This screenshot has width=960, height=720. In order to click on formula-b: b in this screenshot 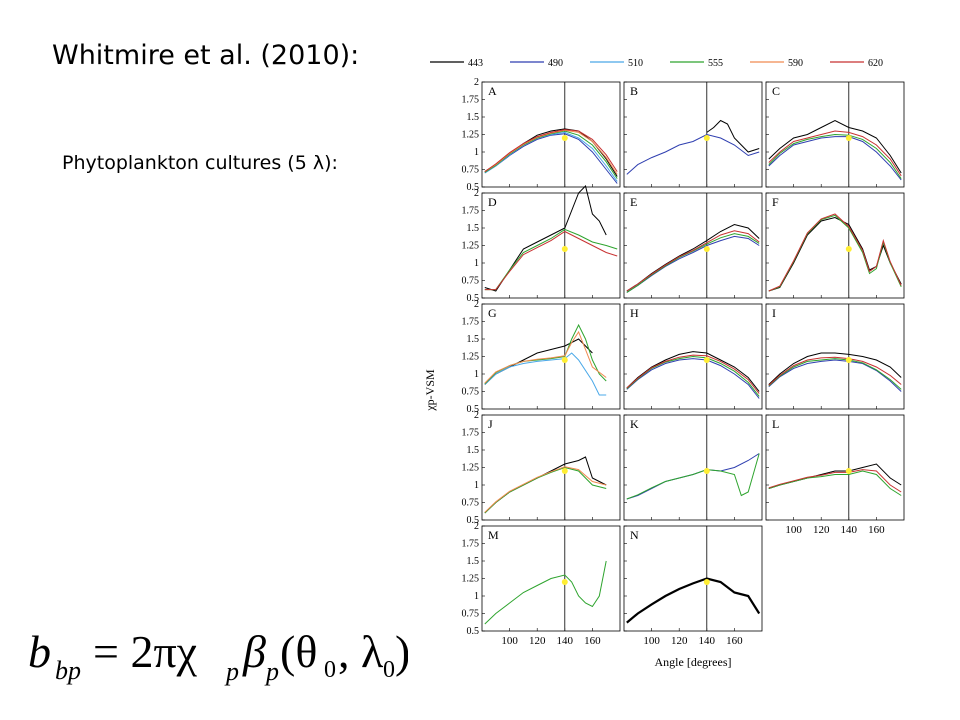, I will do `click(39, 651)`.